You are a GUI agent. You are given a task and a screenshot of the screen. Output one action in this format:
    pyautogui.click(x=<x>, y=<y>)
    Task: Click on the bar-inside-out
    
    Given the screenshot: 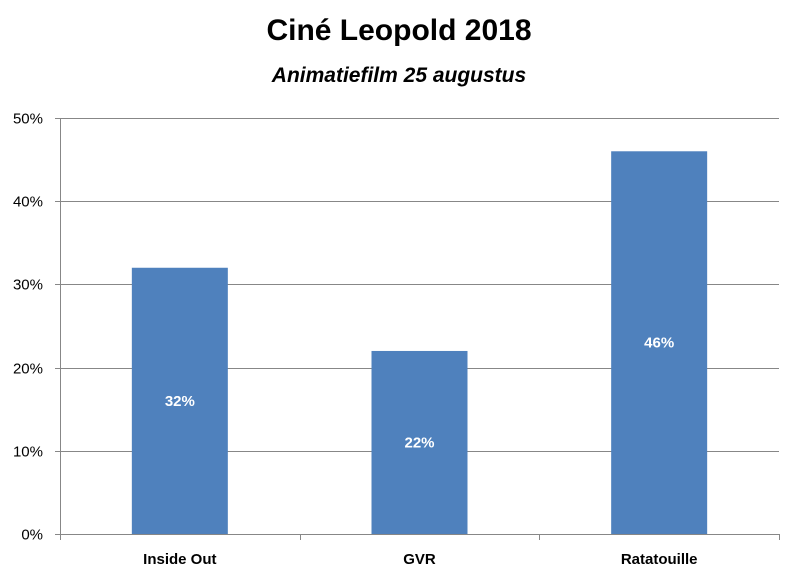 What is the action you would take?
    pyautogui.click(x=179, y=400)
    